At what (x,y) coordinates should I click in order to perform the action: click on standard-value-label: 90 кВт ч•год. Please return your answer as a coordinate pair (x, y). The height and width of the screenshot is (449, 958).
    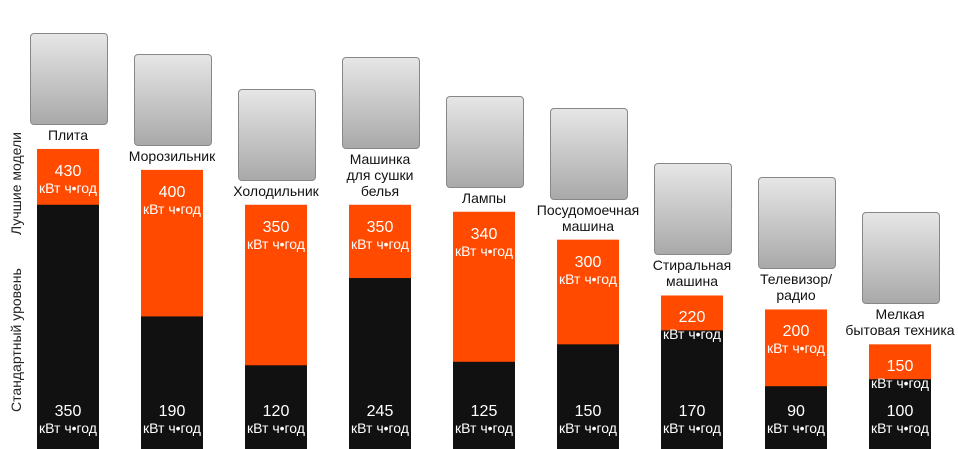
    Looking at the image, I should click on (796, 420).